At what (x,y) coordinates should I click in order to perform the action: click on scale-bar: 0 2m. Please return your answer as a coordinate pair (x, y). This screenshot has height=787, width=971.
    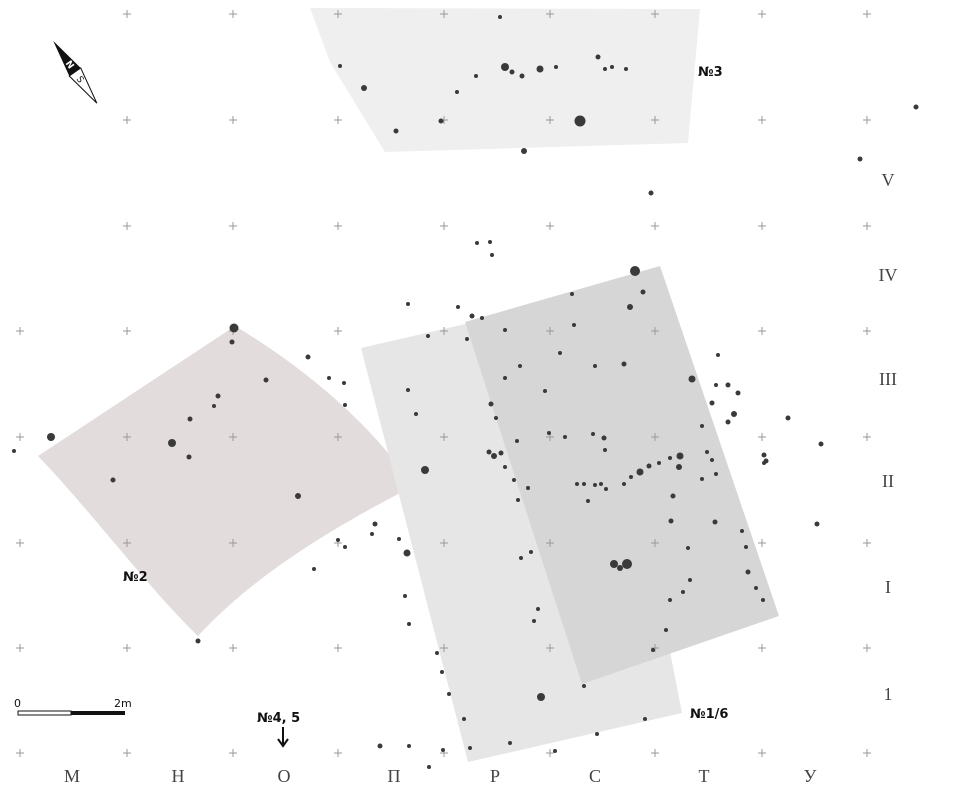
    Looking at the image, I should click on (73, 706).